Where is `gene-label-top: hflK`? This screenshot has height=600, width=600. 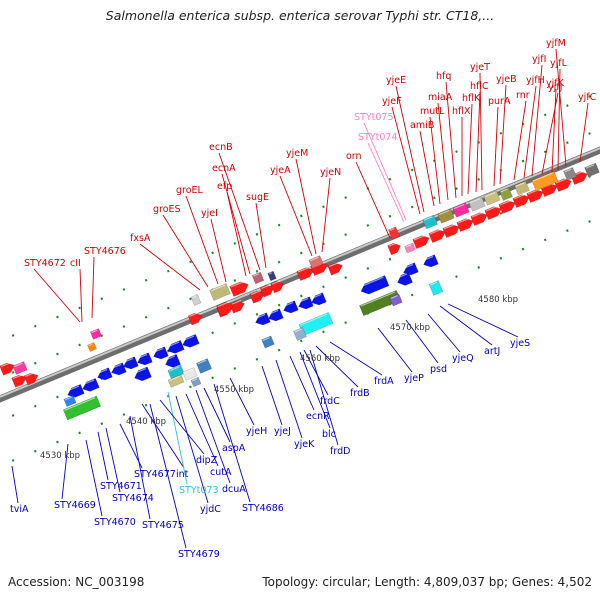
gene-label-top: hflK is located at coordinates (471, 98).